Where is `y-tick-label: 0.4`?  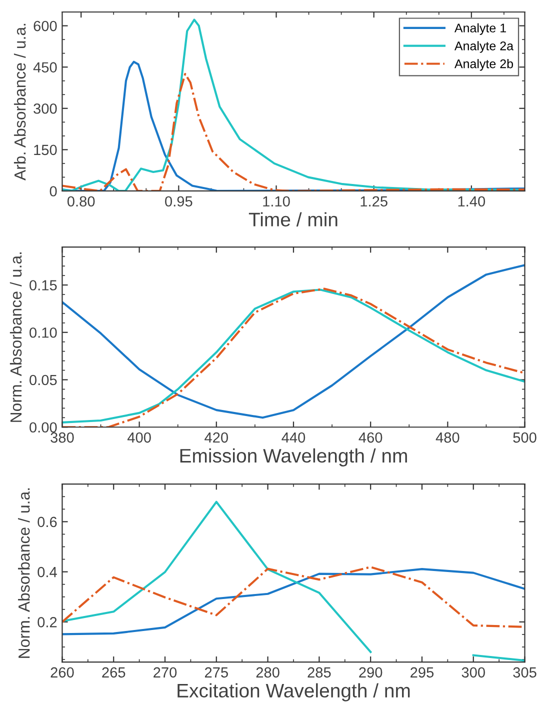 y-tick-label: 0.4 is located at coordinates (47, 572).